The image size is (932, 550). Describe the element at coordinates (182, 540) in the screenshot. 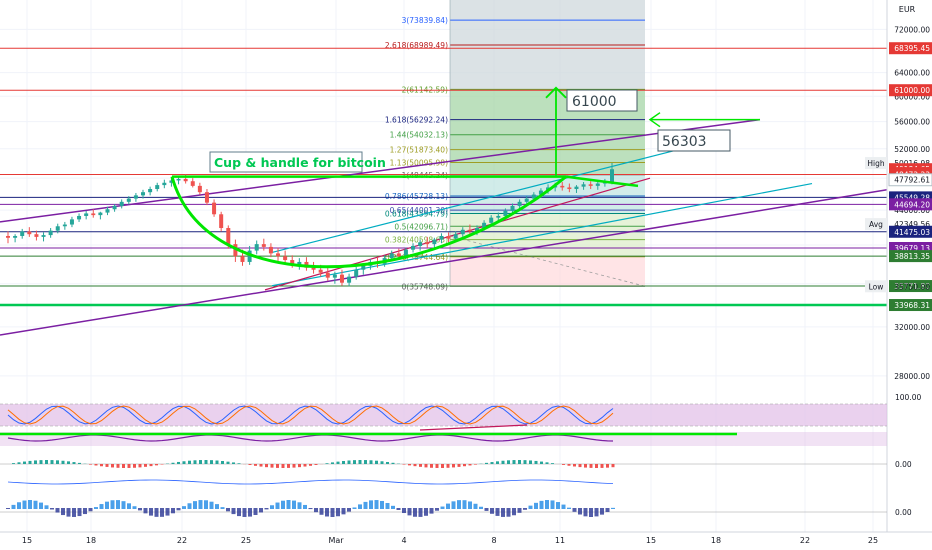

I see `time-tick-label: 22` at that location.